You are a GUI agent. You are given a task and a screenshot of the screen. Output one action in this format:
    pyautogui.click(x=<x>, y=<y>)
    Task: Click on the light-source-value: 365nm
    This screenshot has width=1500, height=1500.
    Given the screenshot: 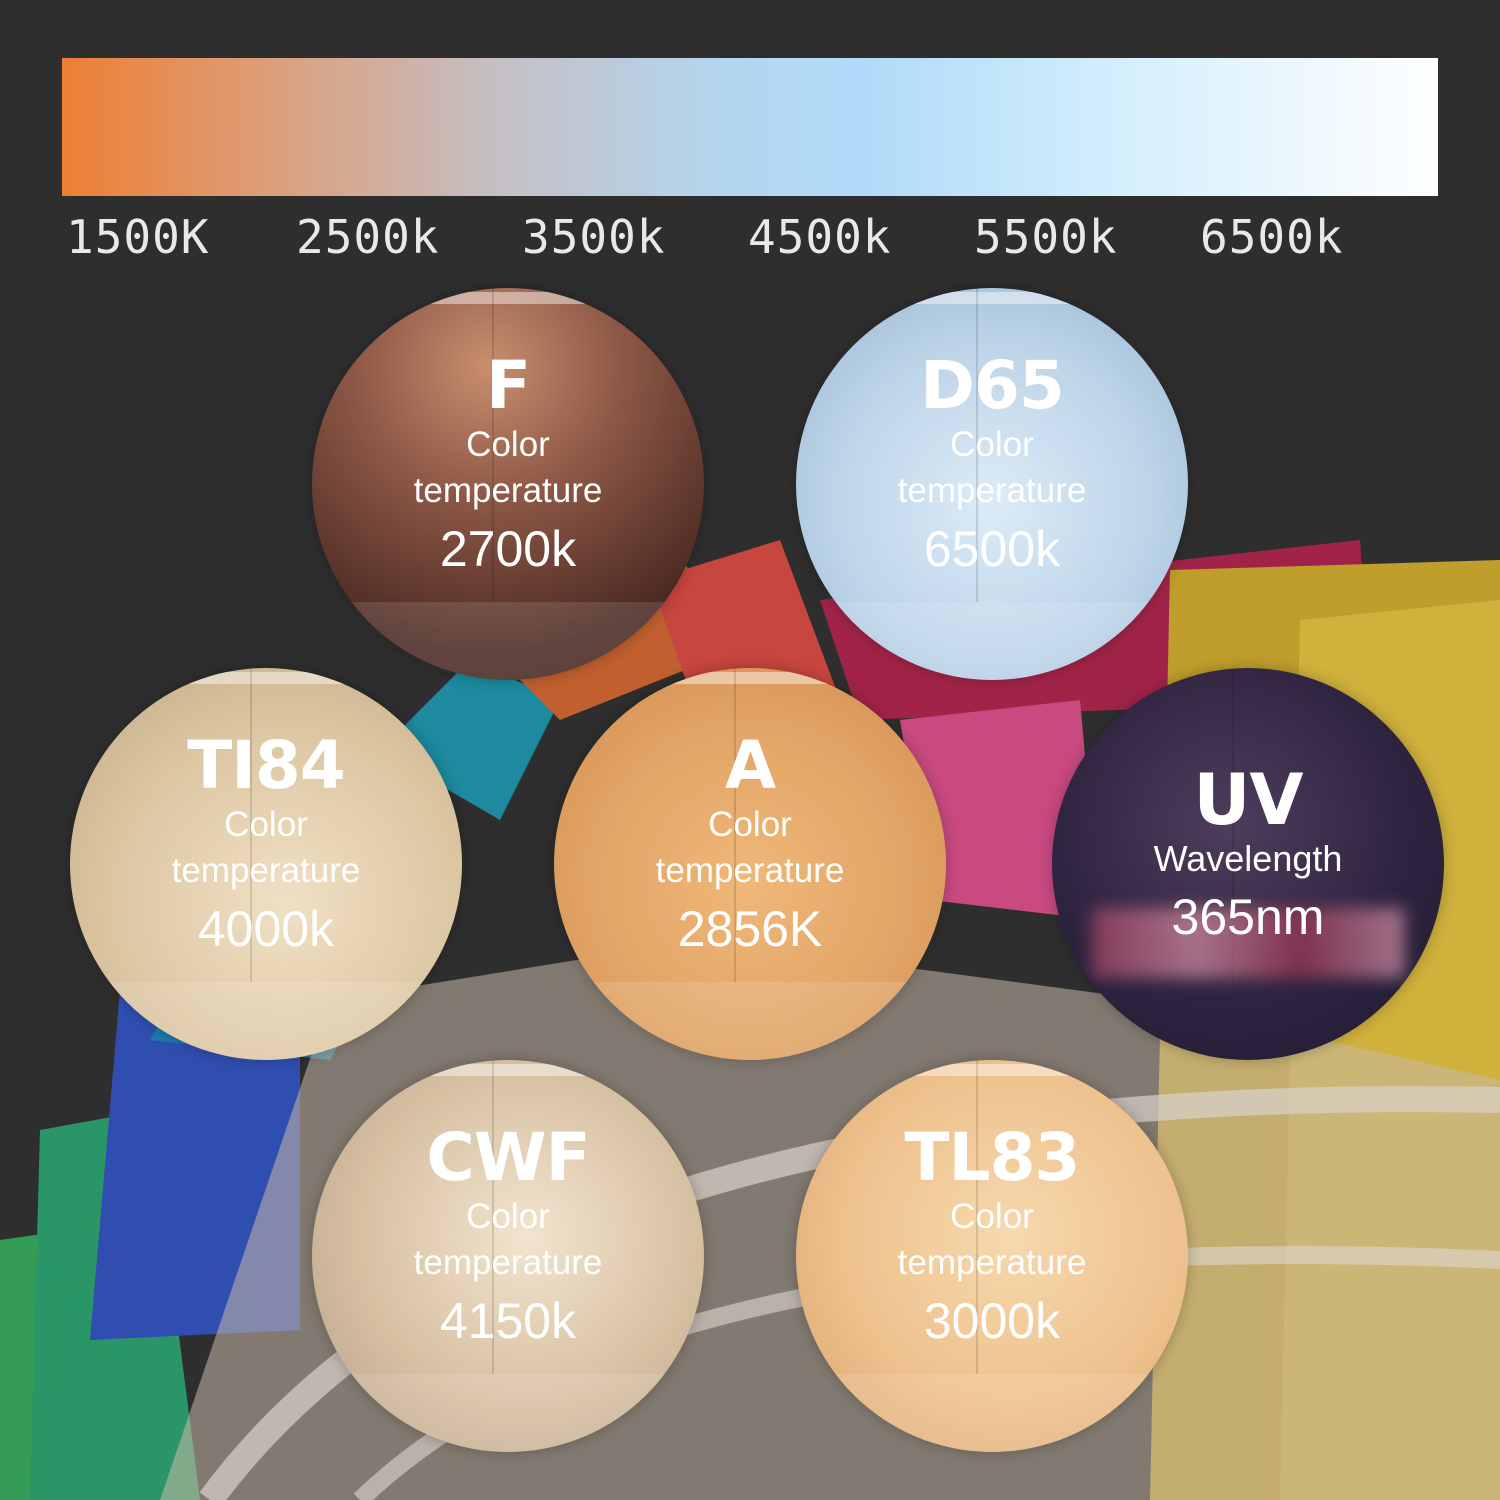 What is the action you would take?
    pyautogui.click(x=1248, y=917)
    